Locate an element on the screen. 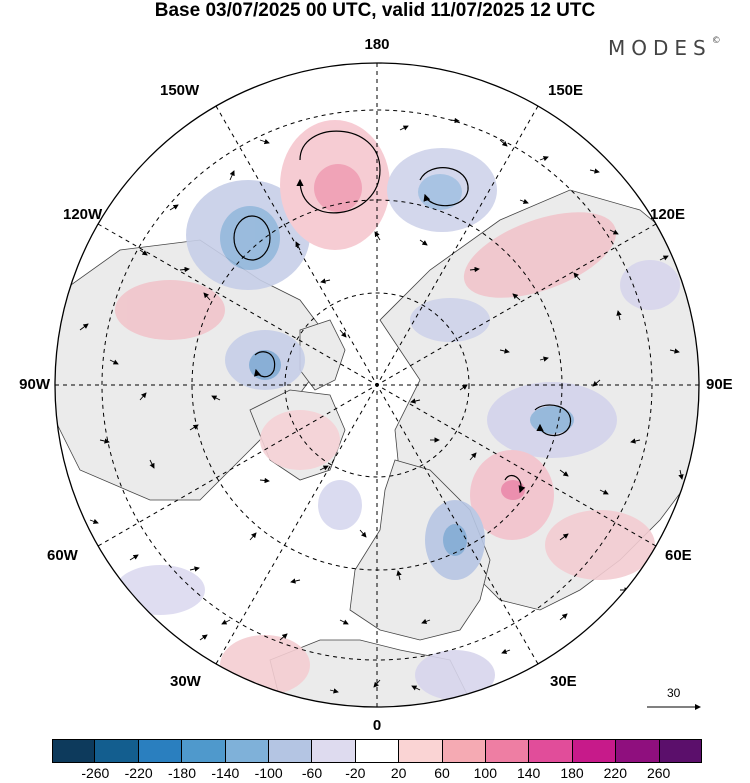  colorbar-tick-label: 220 is located at coordinates (615, 773).